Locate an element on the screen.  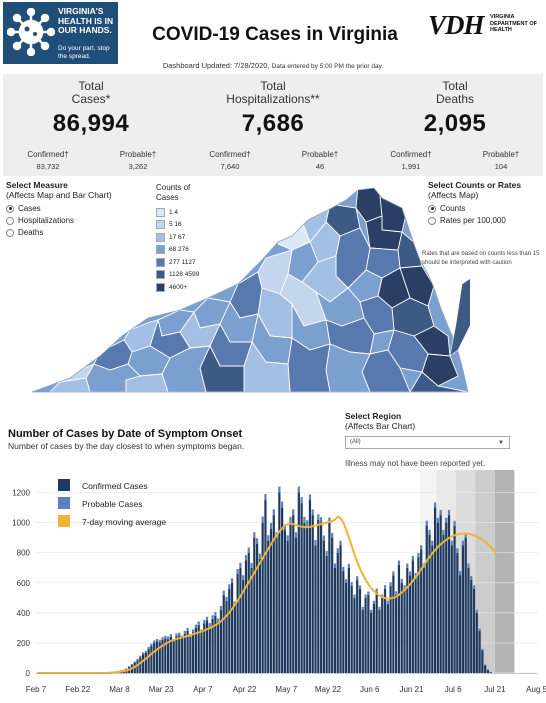
chevron-down-icon: ▼ is located at coordinates (501, 443).